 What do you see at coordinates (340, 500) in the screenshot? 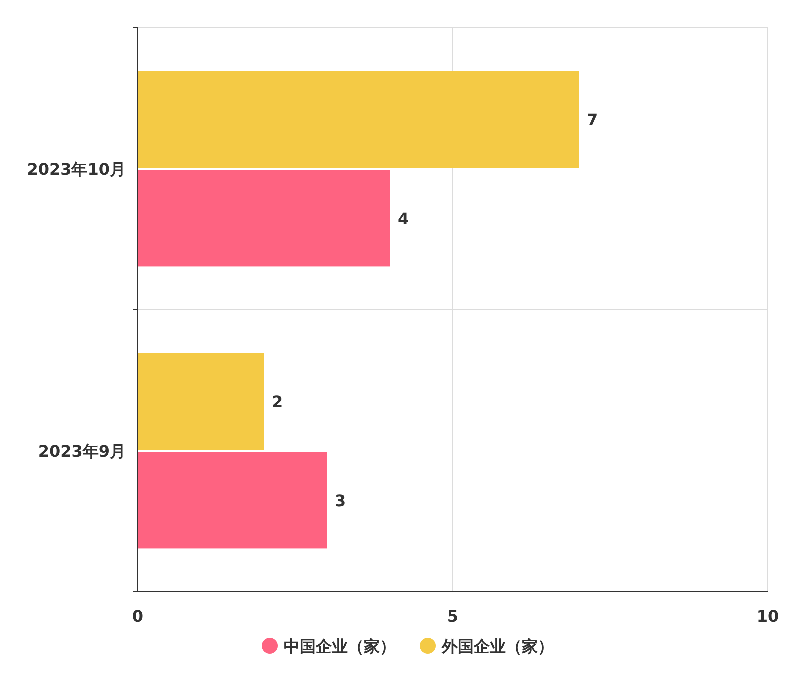
I see `data-label: 3` at bounding box center [340, 500].